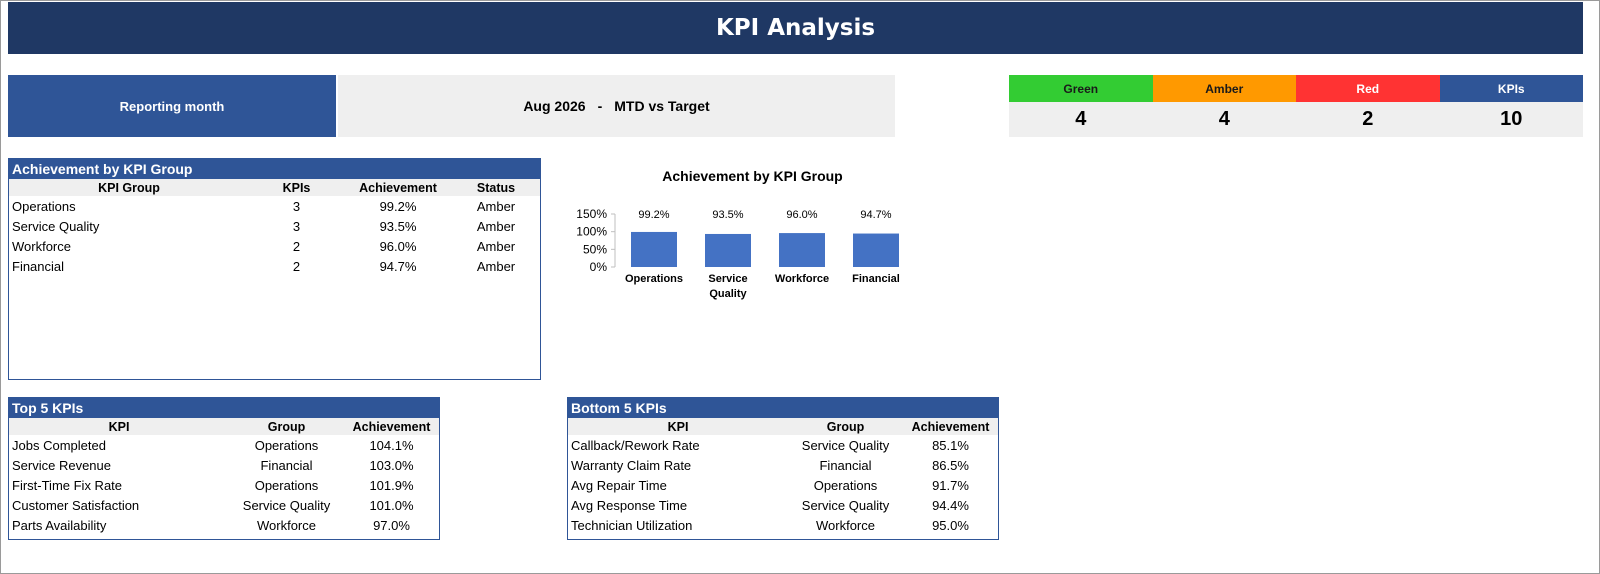  Describe the element at coordinates (391, 465) in the screenshot. I see `cell: 103.0%` at that location.